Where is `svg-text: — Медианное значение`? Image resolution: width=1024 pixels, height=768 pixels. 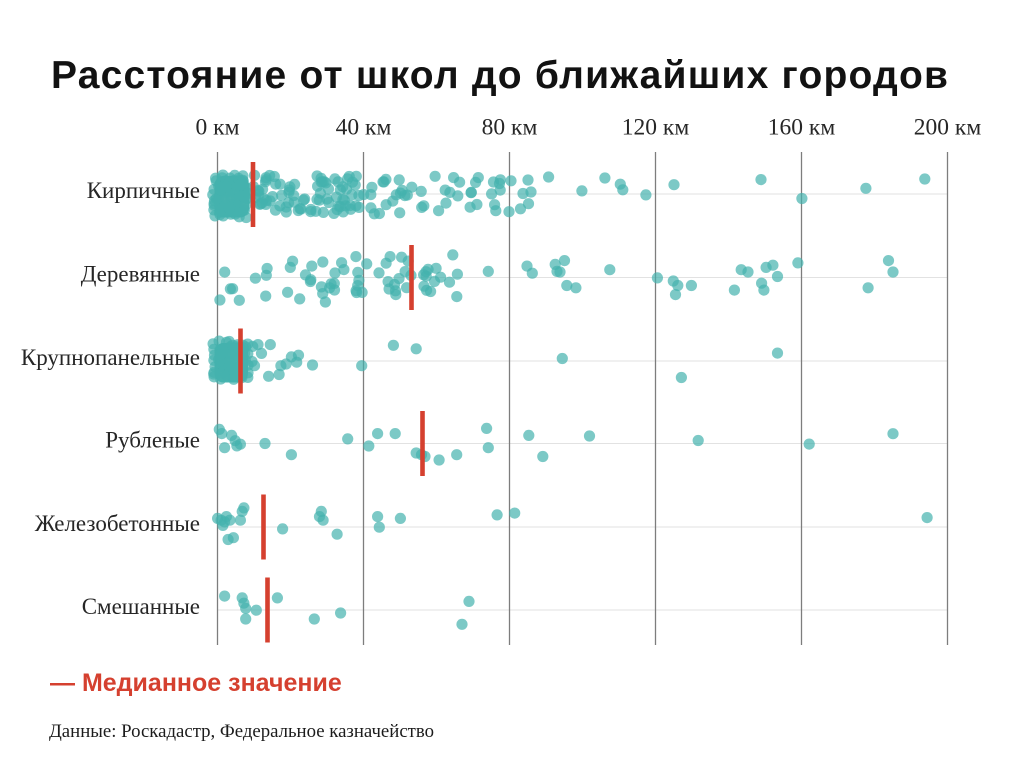
svg-text: — Медианное значение is located at coordinates (196, 683).